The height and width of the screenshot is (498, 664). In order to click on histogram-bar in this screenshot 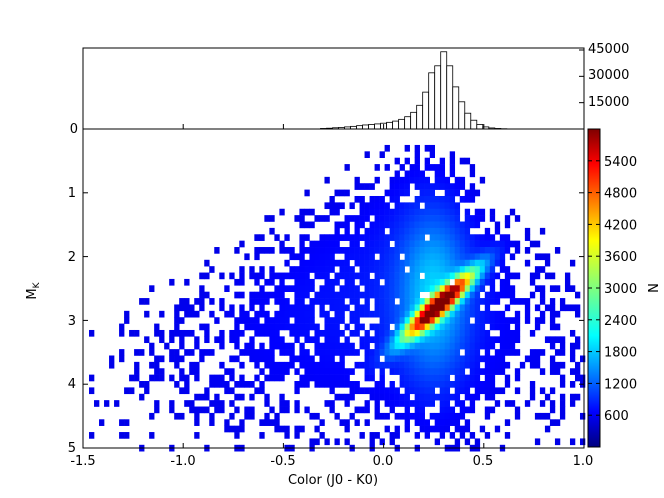, I will do `click(402, 124)`.